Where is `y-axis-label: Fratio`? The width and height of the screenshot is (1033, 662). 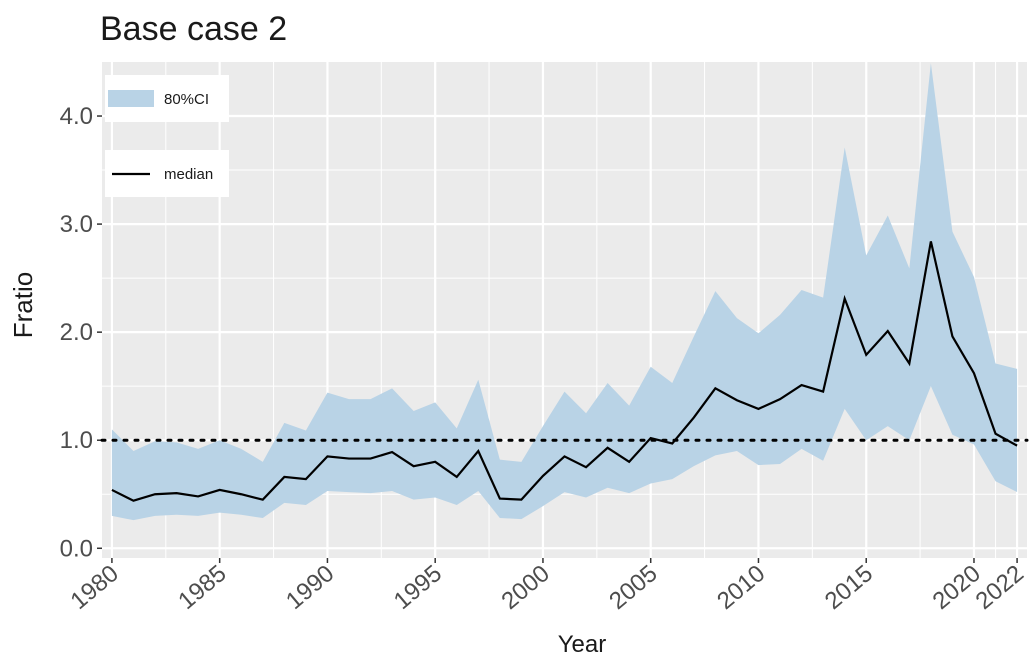
y-axis-label: Fratio is located at coordinates (23, 305).